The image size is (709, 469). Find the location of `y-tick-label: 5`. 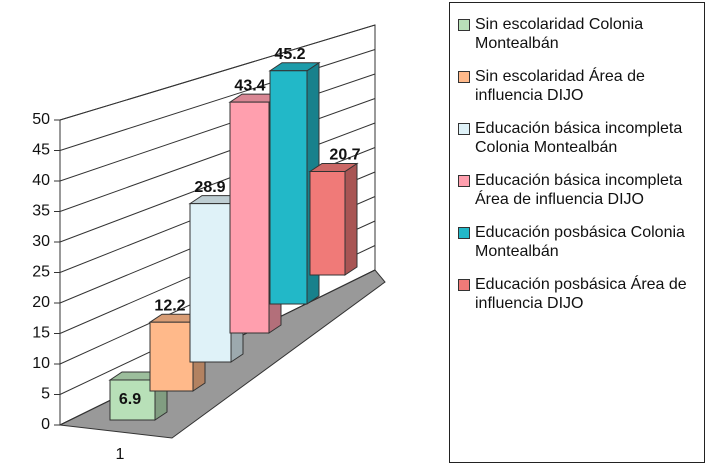

y-tick-label: 5 is located at coordinates (45, 394).